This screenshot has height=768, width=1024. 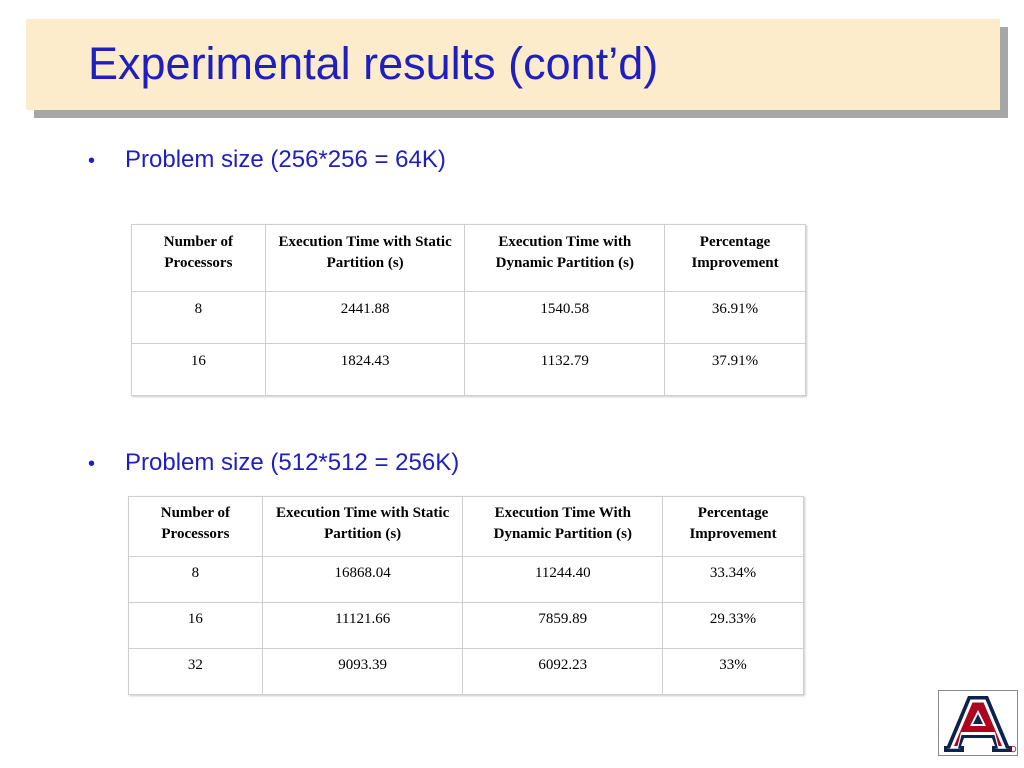 I want to click on slide-title: Experimental results (cont’d), so click(x=373, y=63).